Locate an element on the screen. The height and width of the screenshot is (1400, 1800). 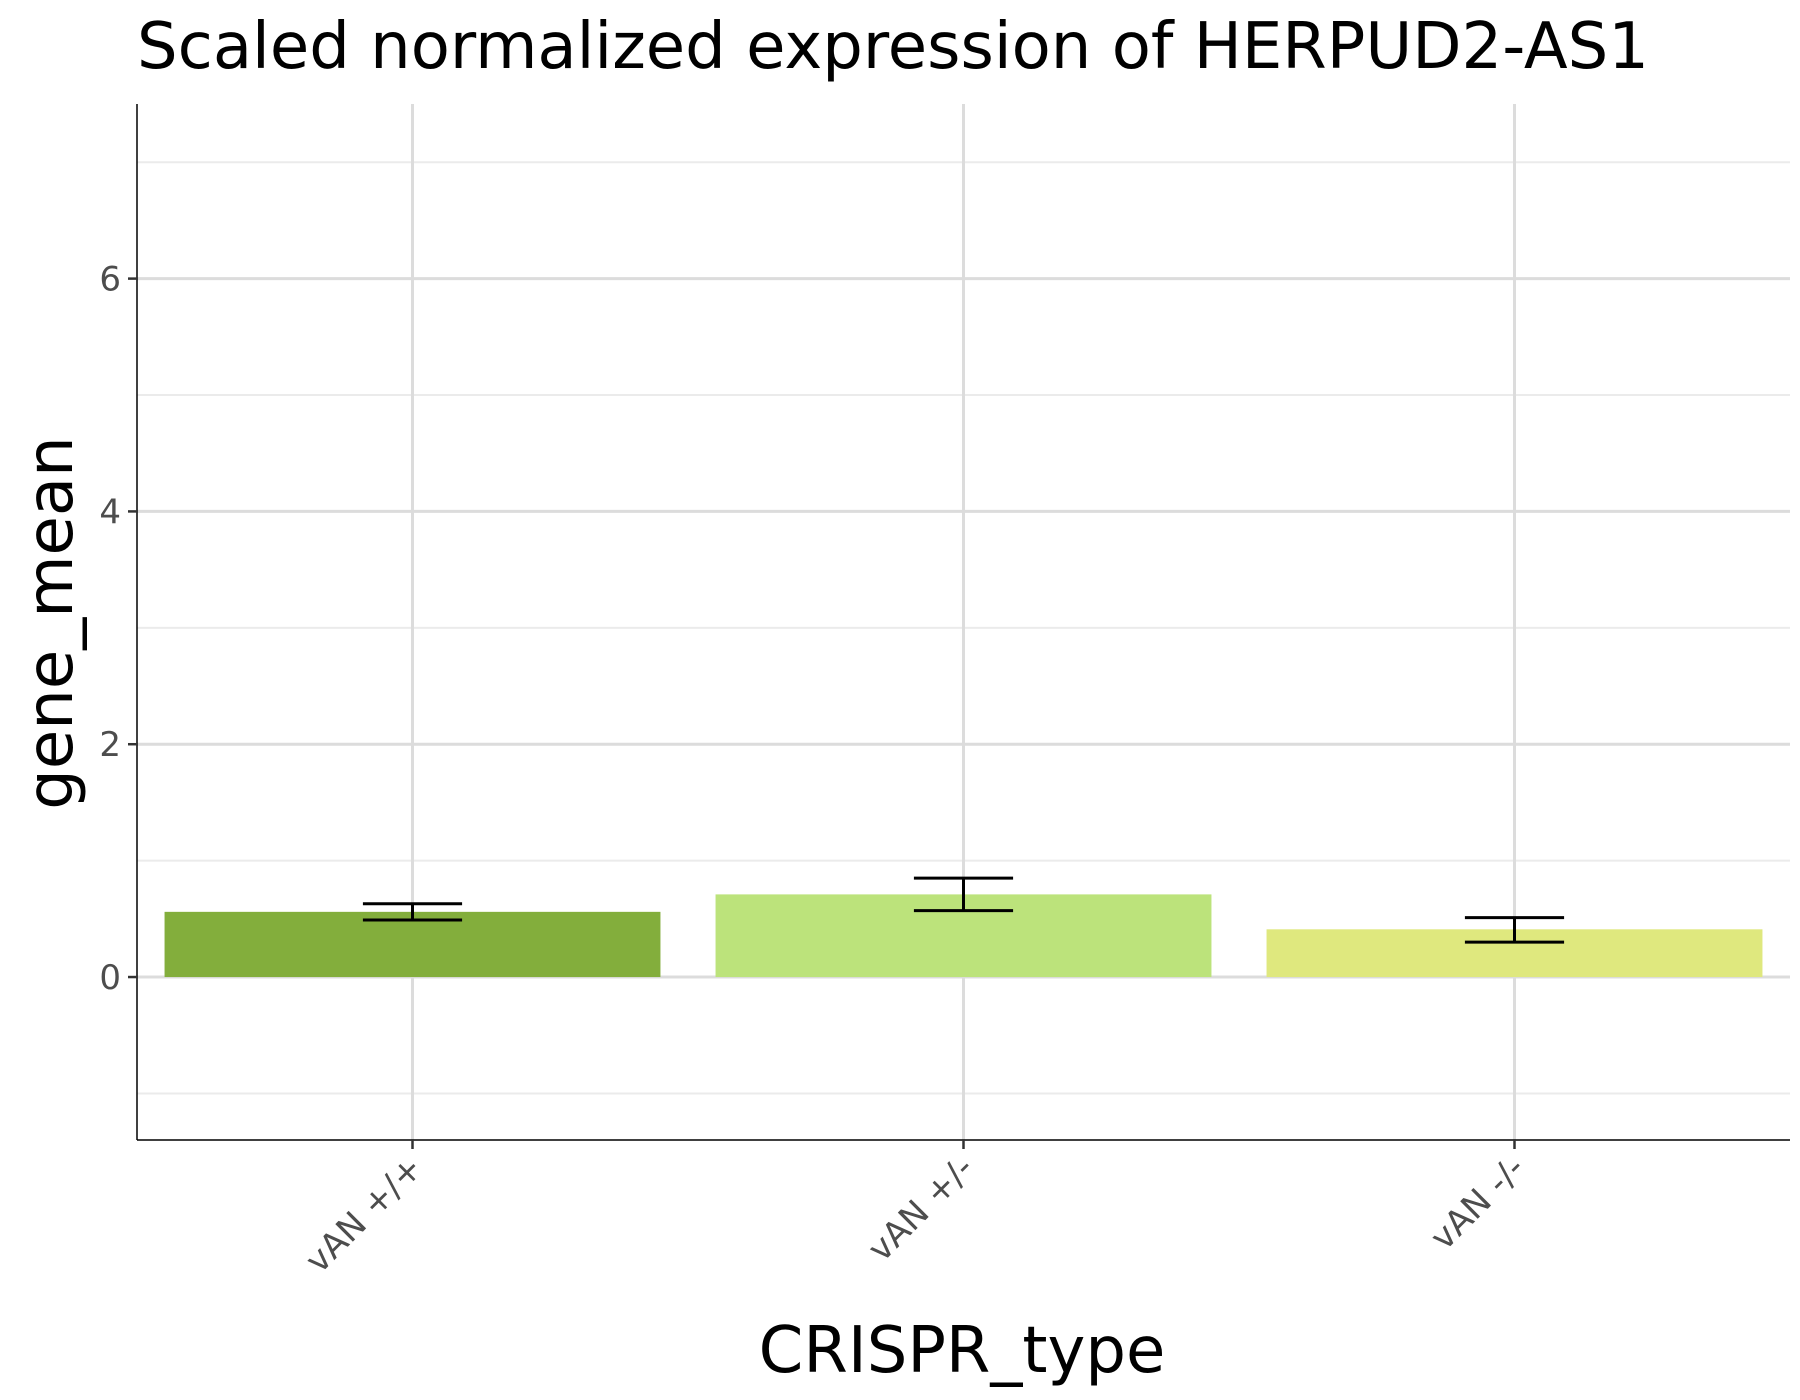
y-tick-label: 4 is located at coordinates (110, 512).